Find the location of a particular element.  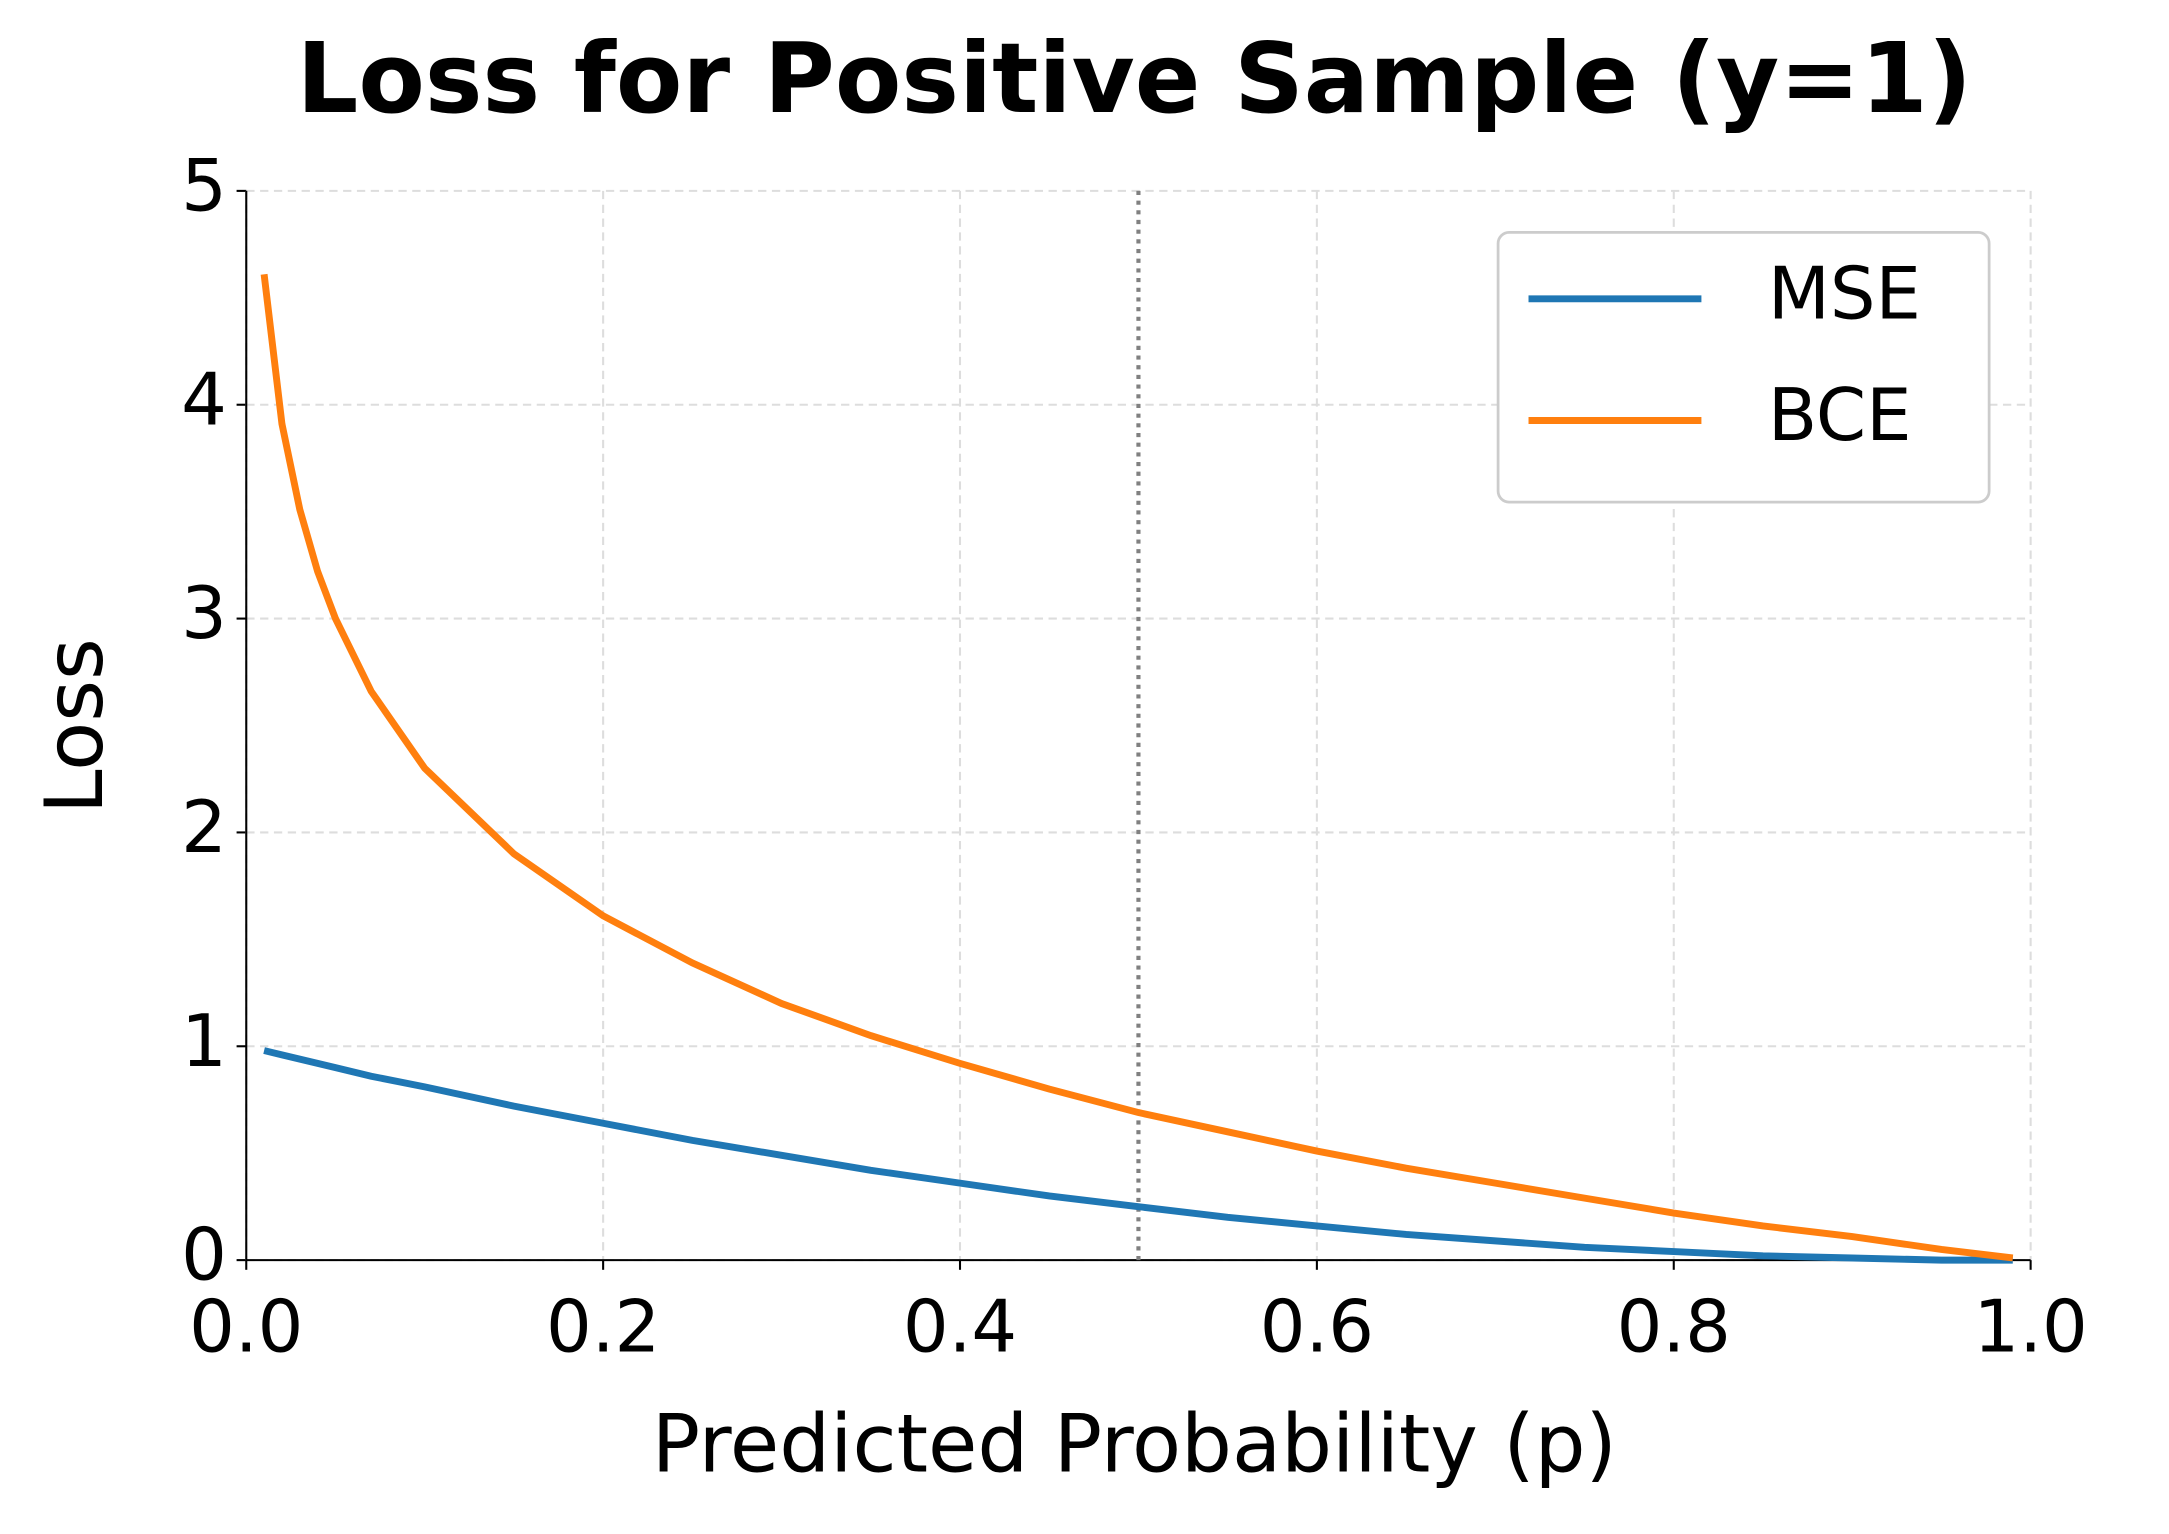

x-tick-label: 0.0 is located at coordinates (246, 1327).